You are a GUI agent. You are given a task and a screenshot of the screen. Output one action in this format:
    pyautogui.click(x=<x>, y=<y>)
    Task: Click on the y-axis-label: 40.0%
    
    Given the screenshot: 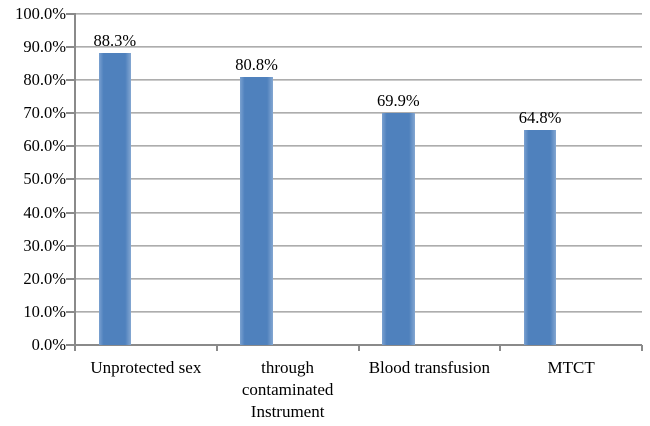 What is the action you would take?
    pyautogui.click(x=44, y=212)
    